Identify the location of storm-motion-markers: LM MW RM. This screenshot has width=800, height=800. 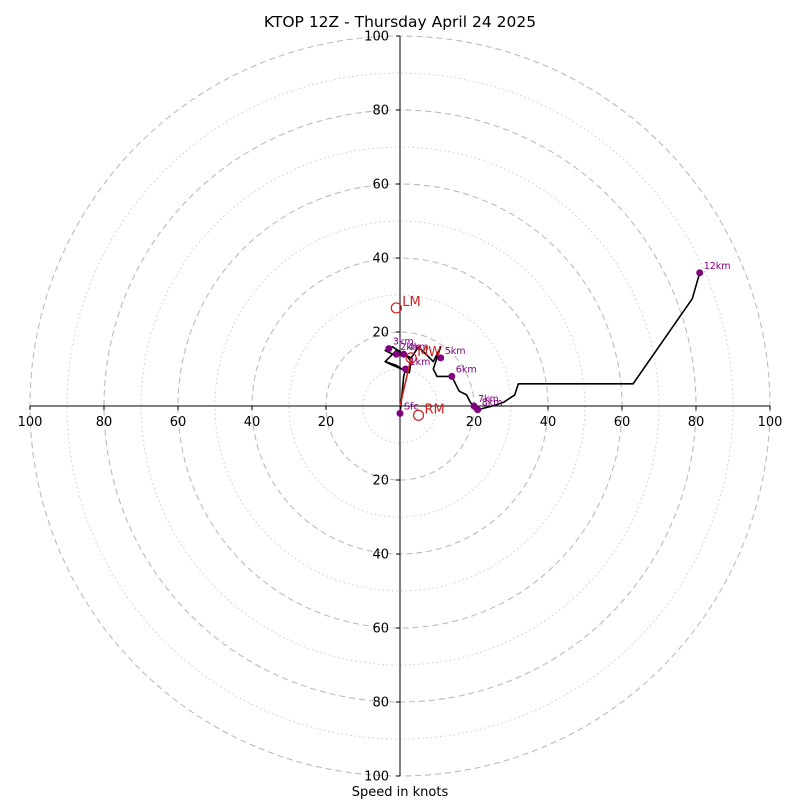
(417, 358).